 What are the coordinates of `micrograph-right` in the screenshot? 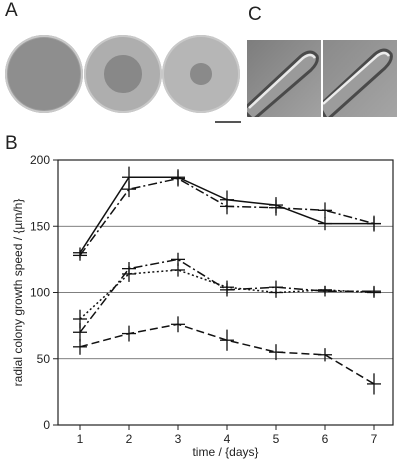 It's located at (360, 78).